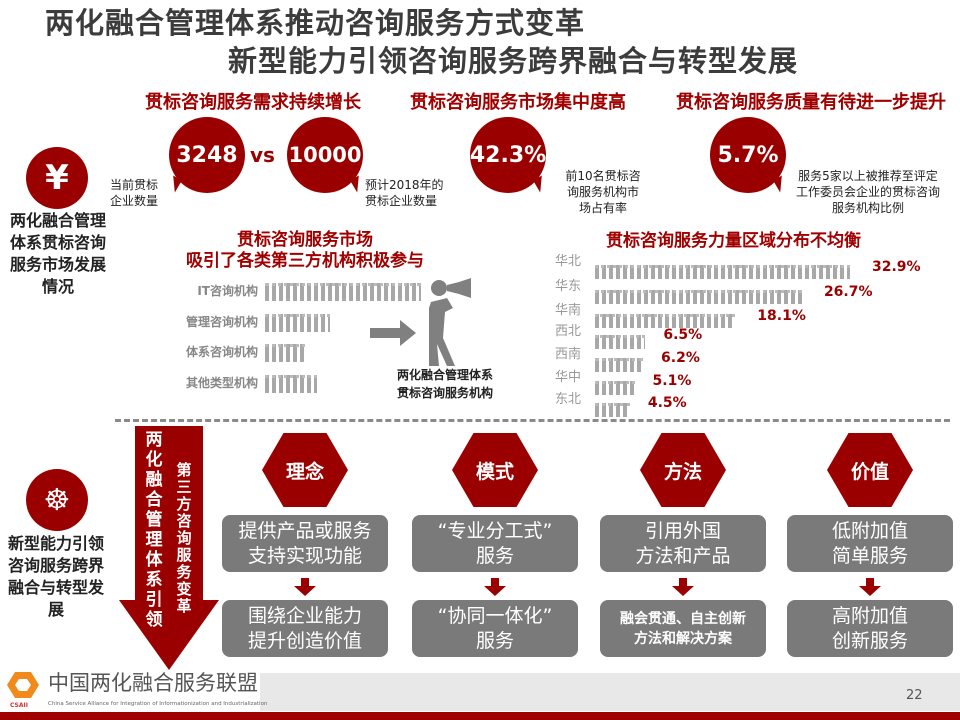  Describe the element at coordinates (305, 628) in the screenshot. I see `to-box: 围绕企业能力 提升创造价值` at that location.